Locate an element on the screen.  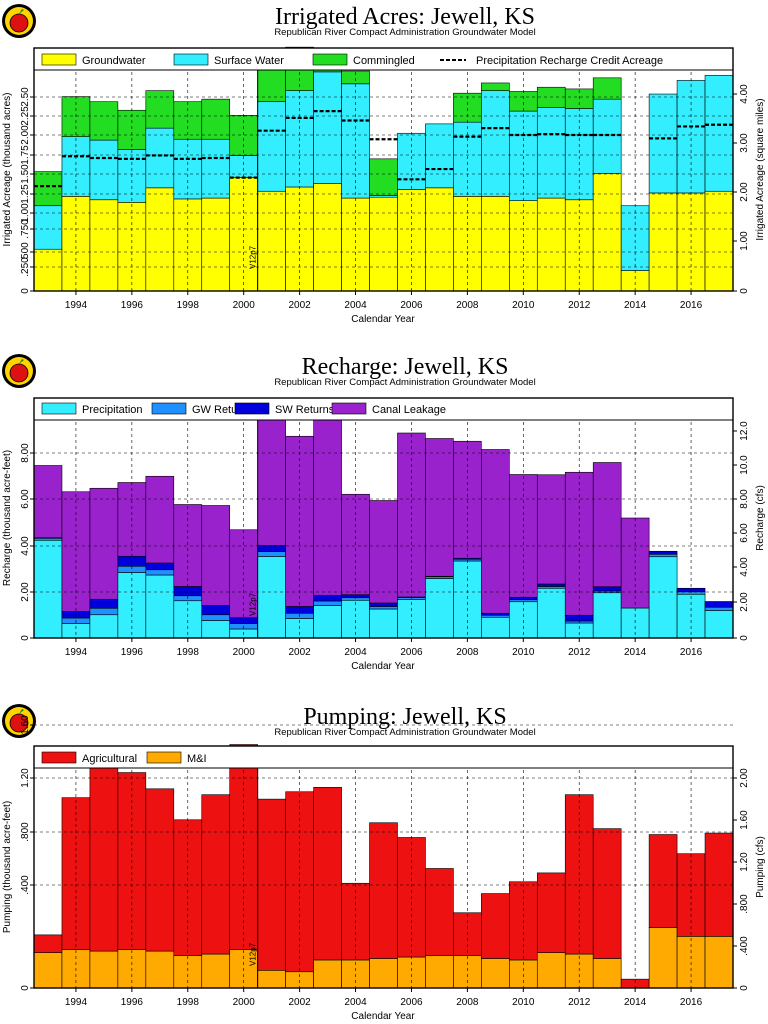
bar-m-i-2009 is located at coordinates (495, 973).